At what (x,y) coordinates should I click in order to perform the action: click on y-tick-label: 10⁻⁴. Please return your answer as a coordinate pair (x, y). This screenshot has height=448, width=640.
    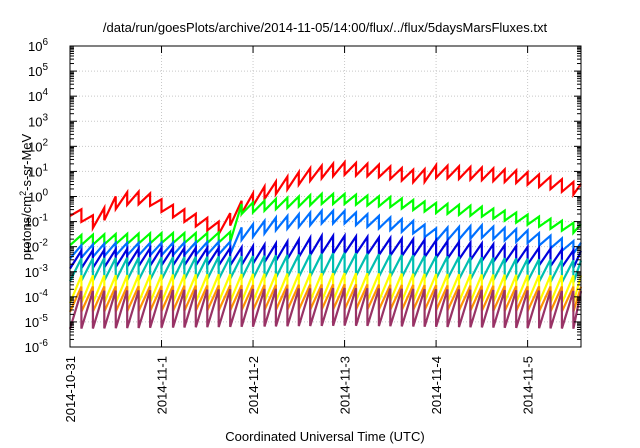
    Looking at the image, I should click on (37, 296).